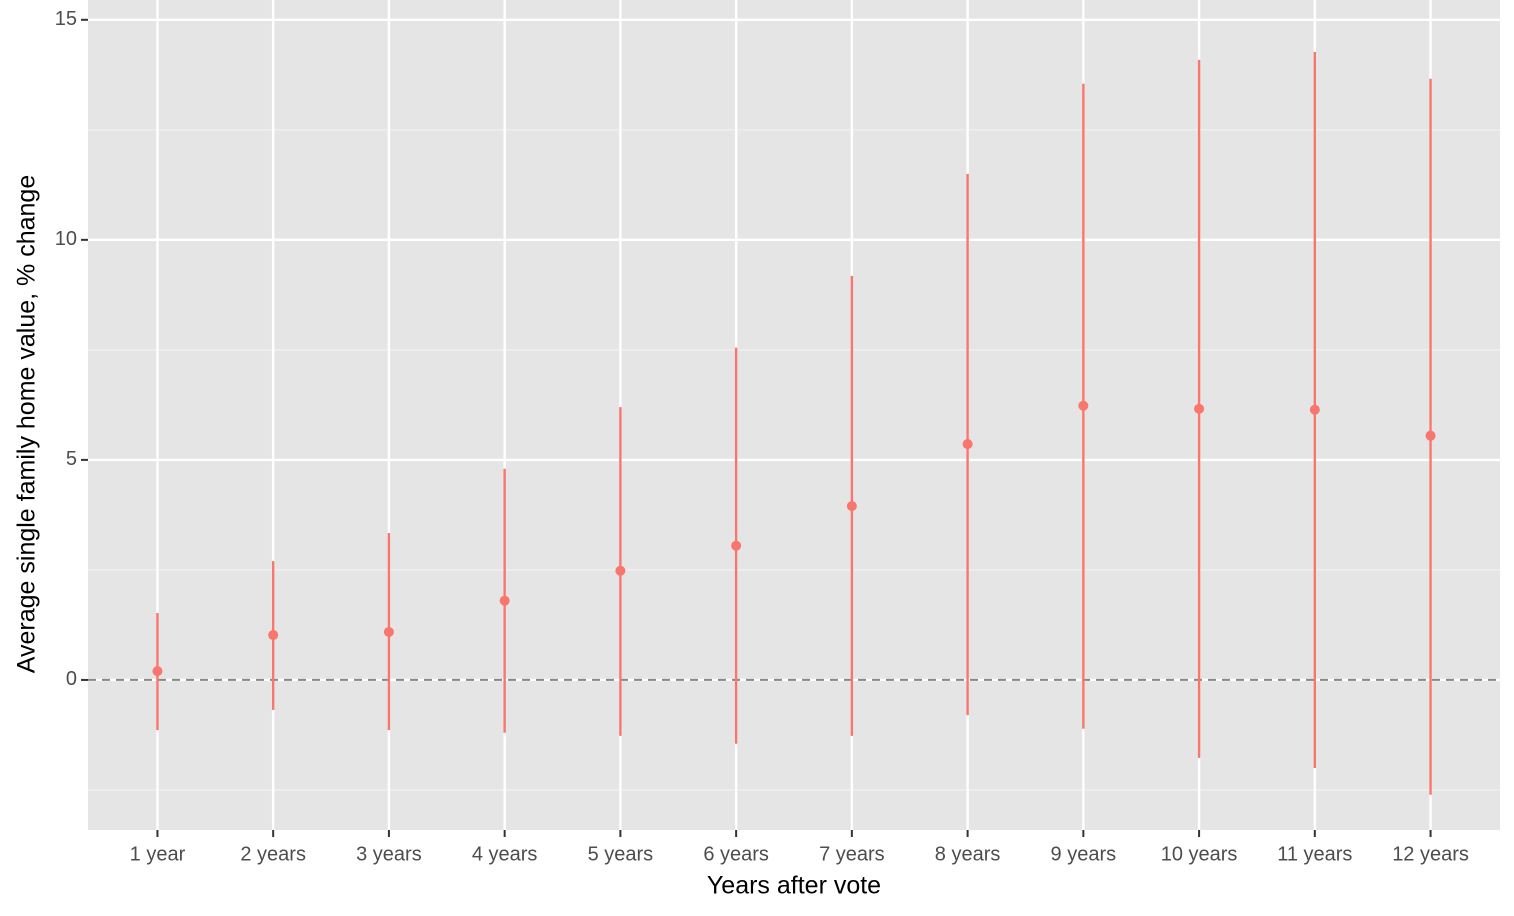  Describe the element at coordinates (1199, 854) in the screenshot. I see `x-tick-label: 10 years` at that location.